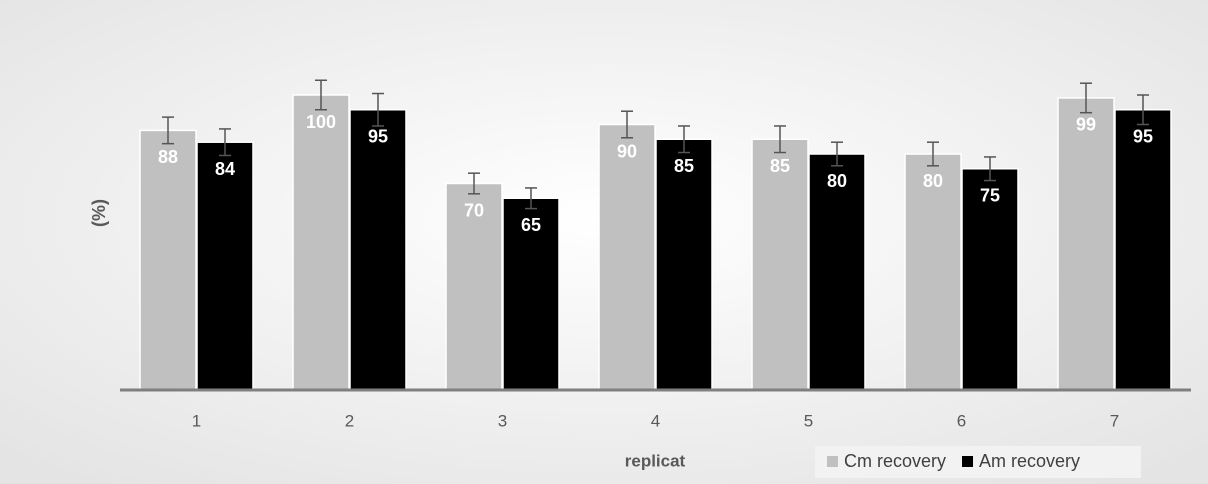 The width and height of the screenshot is (1208, 484). What do you see at coordinates (531, 225) in the screenshot?
I see `data-label: 65` at bounding box center [531, 225].